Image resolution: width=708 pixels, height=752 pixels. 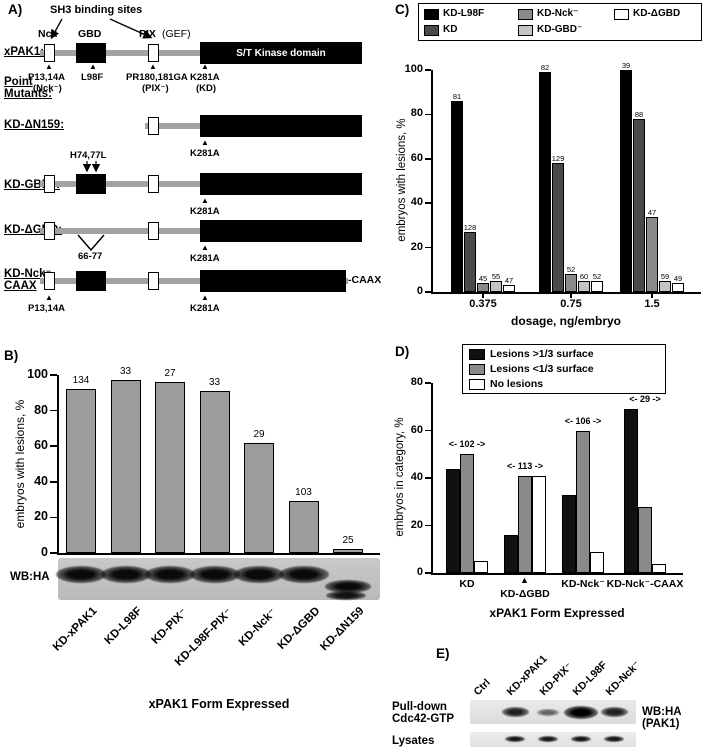 I want to click on panel-d-y-axis, so click(x=432, y=478).